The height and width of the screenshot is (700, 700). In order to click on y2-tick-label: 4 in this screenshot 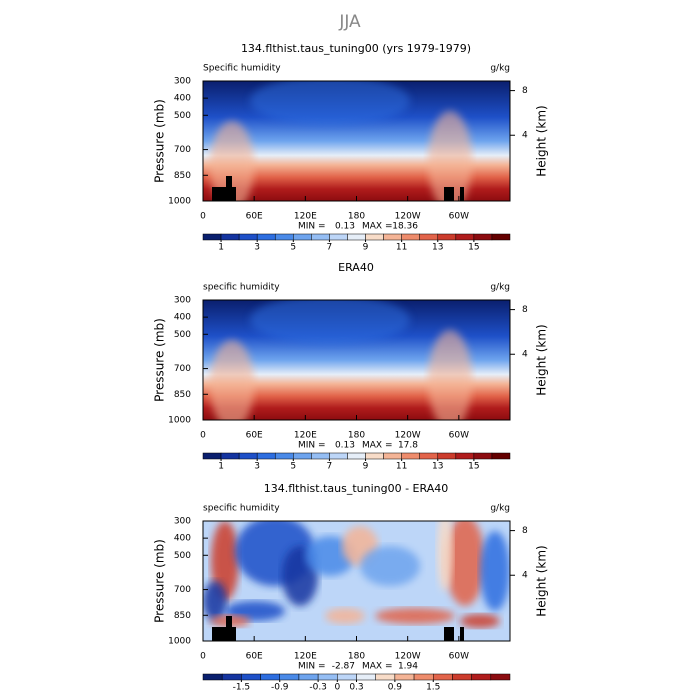, I will do `click(525, 576)`.